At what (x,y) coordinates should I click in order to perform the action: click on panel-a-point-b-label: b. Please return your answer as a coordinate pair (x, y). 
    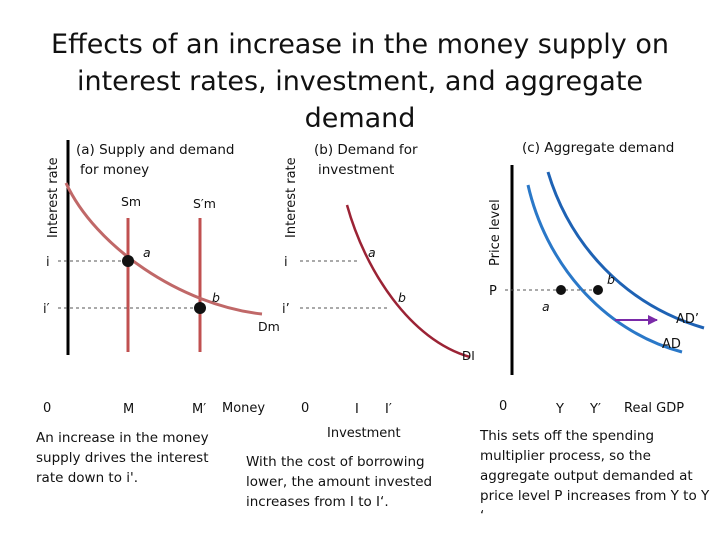
    Looking at the image, I should click on (216, 297).